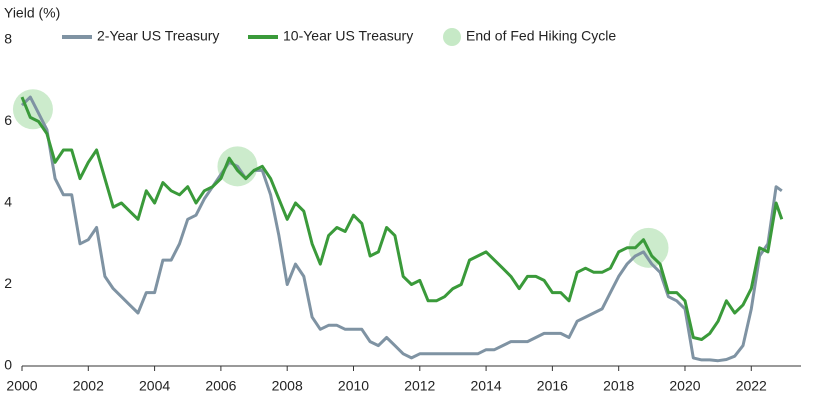 The image size is (815, 405). I want to click on x-tick-label: 2014, so click(486, 386).